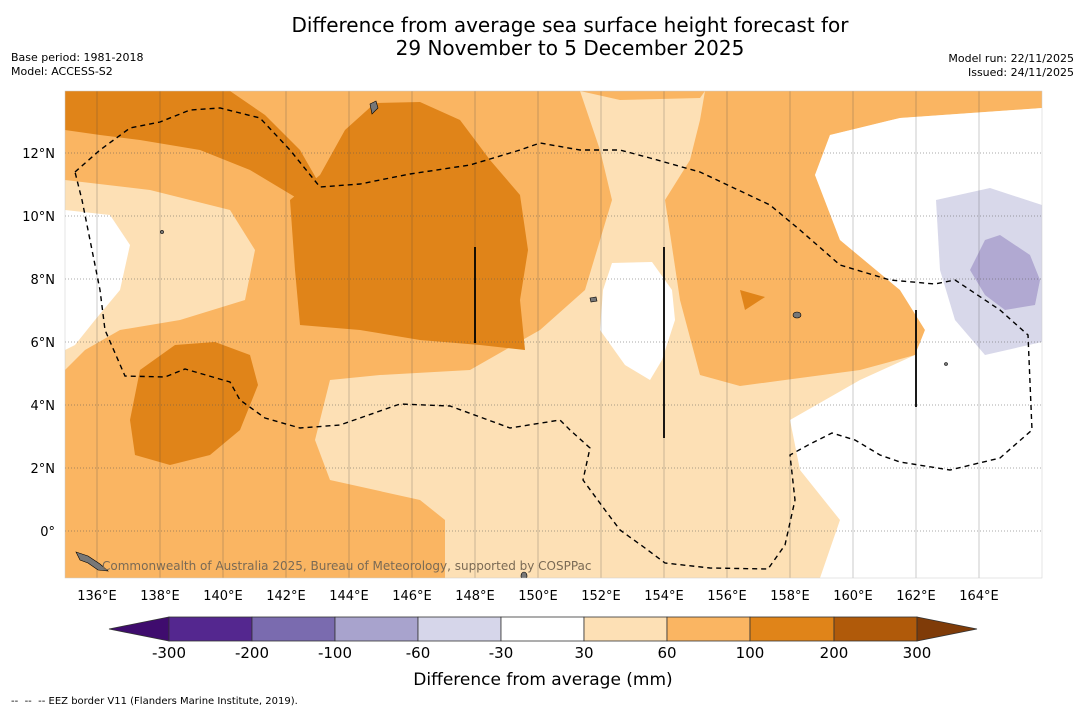 The width and height of the screenshot is (1085, 713). Describe the element at coordinates (979, 596) in the screenshot. I see `lon-tick-164e: 164°E` at that location.